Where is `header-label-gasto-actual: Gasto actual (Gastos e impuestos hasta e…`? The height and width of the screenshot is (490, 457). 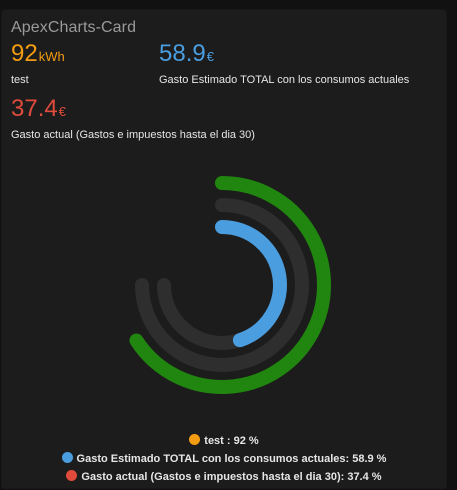 header-label-gasto-actual: Gasto actual (Gastos e impuestos hasta e… is located at coordinates (133, 135).